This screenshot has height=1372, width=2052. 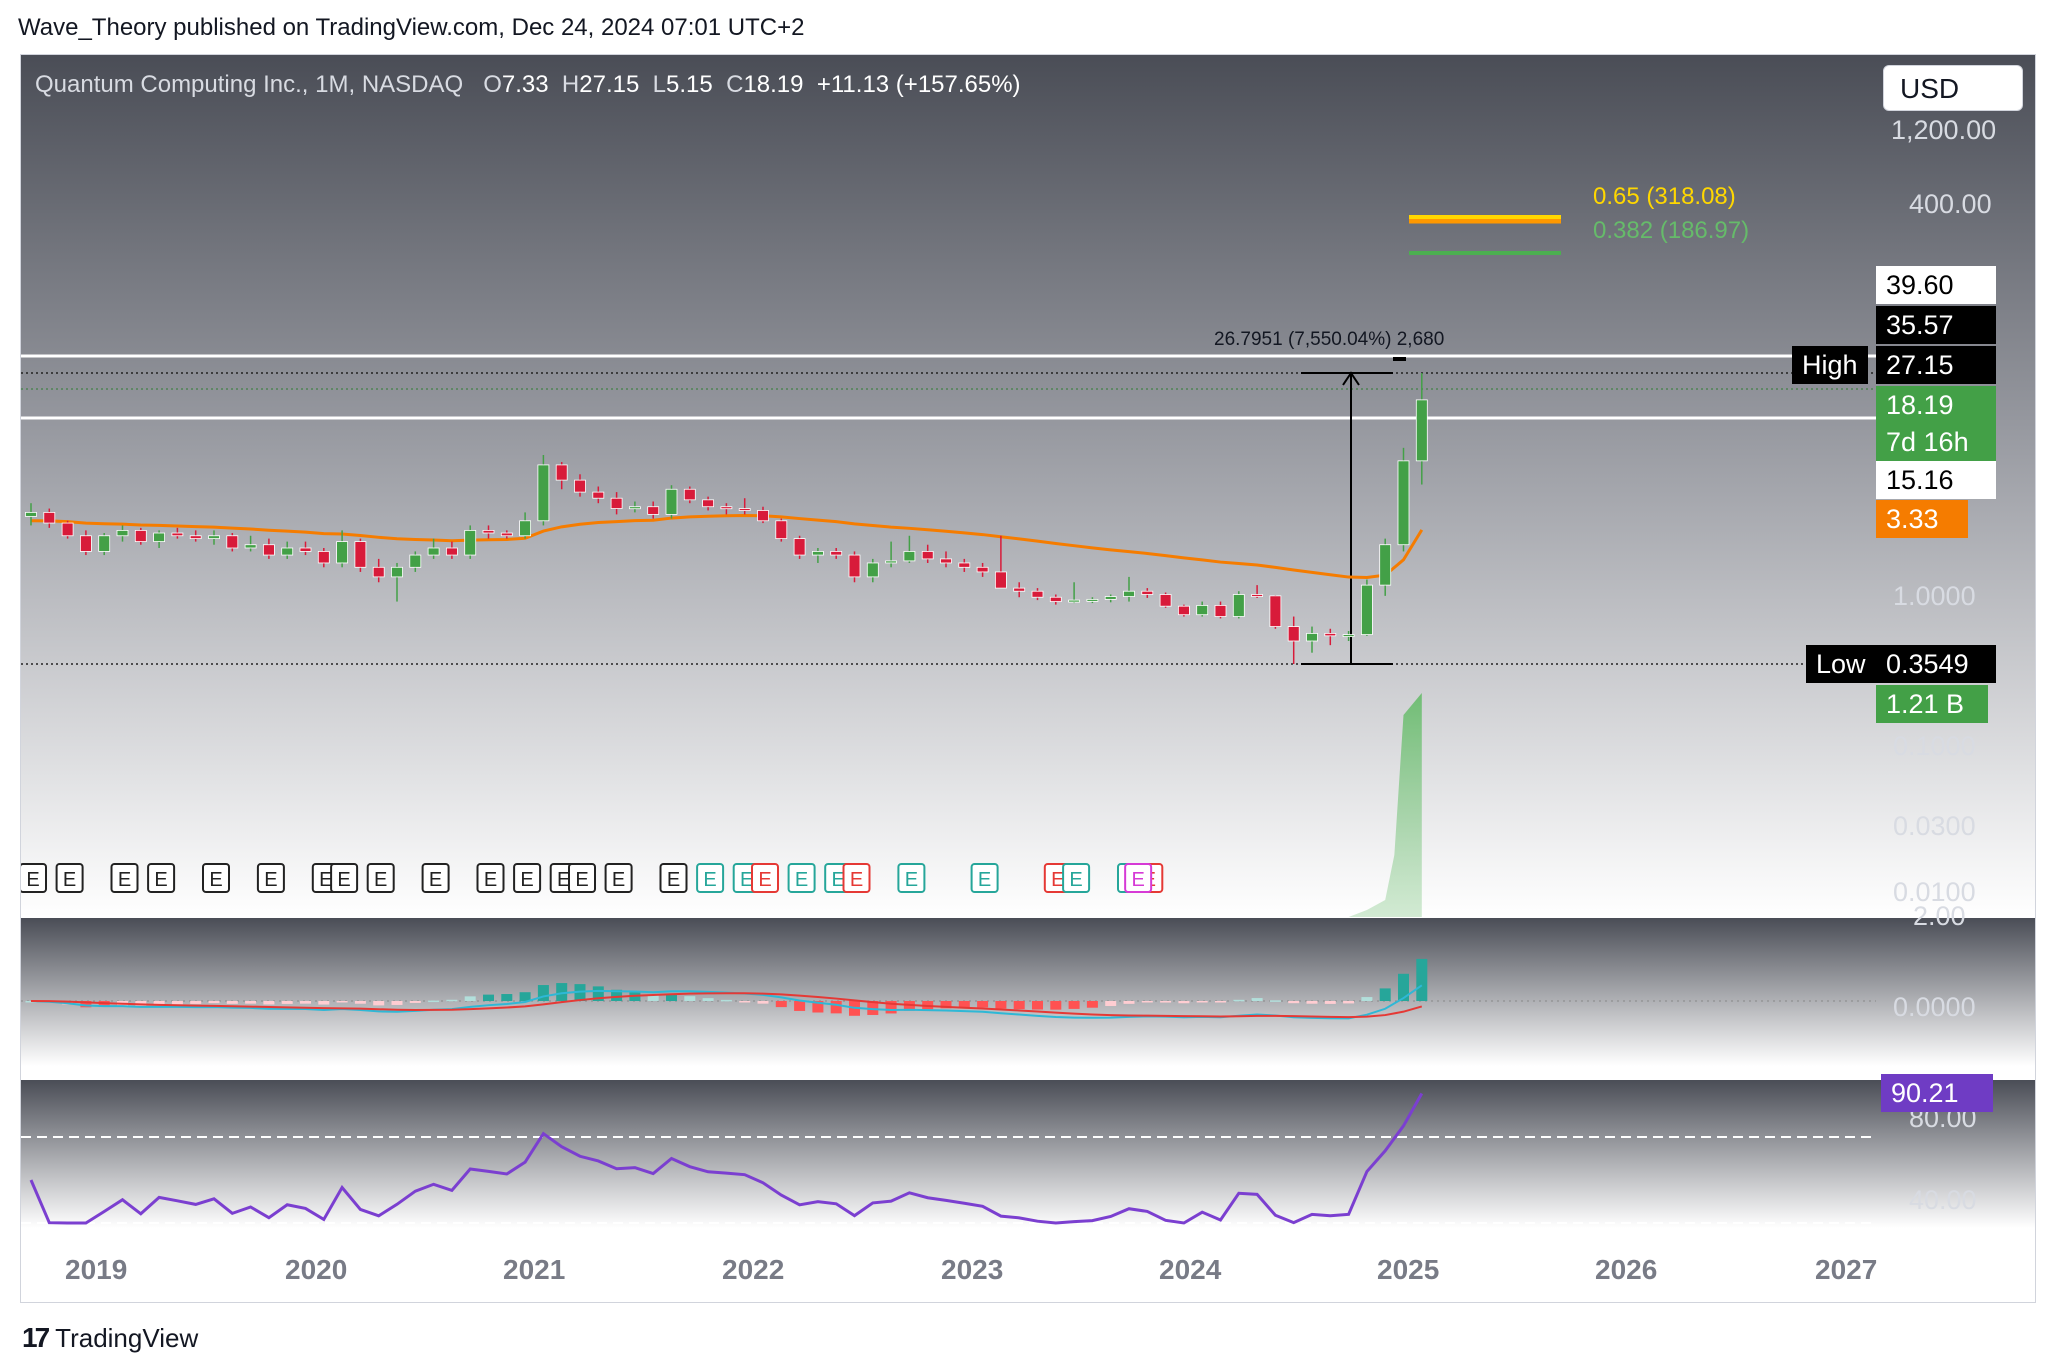 I want to click on time-tick: 2019, so click(x=96, y=1269).